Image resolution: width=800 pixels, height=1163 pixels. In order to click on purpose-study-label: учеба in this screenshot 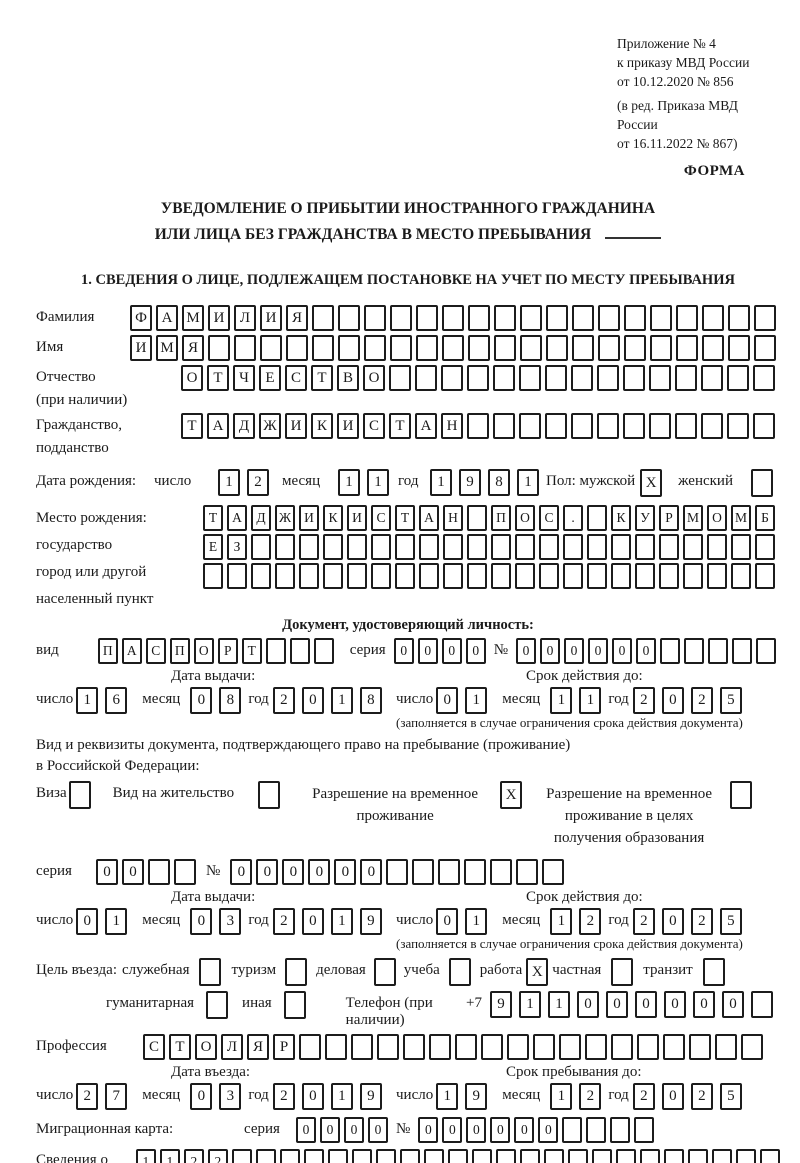, I will do `click(421, 970)`.